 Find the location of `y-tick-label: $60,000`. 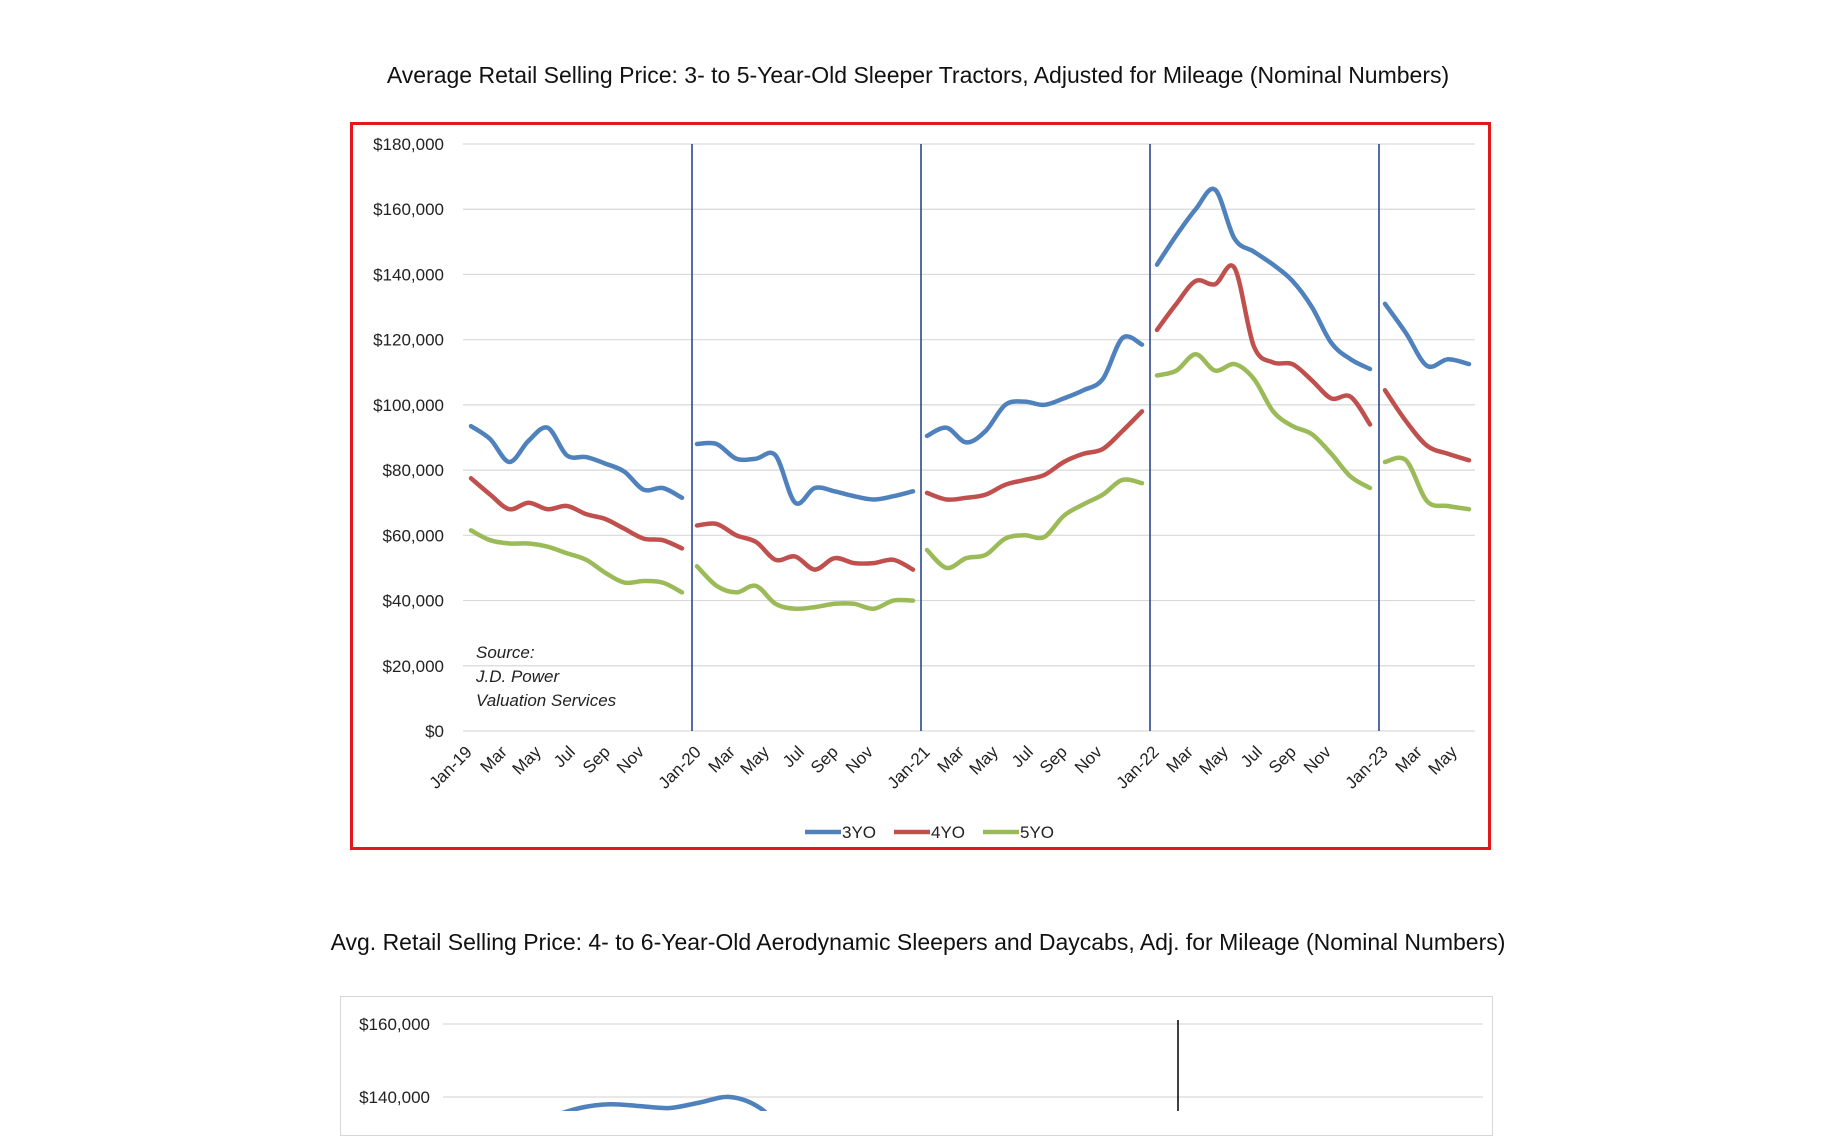

y-tick-label: $60,000 is located at coordinates (413, 535).